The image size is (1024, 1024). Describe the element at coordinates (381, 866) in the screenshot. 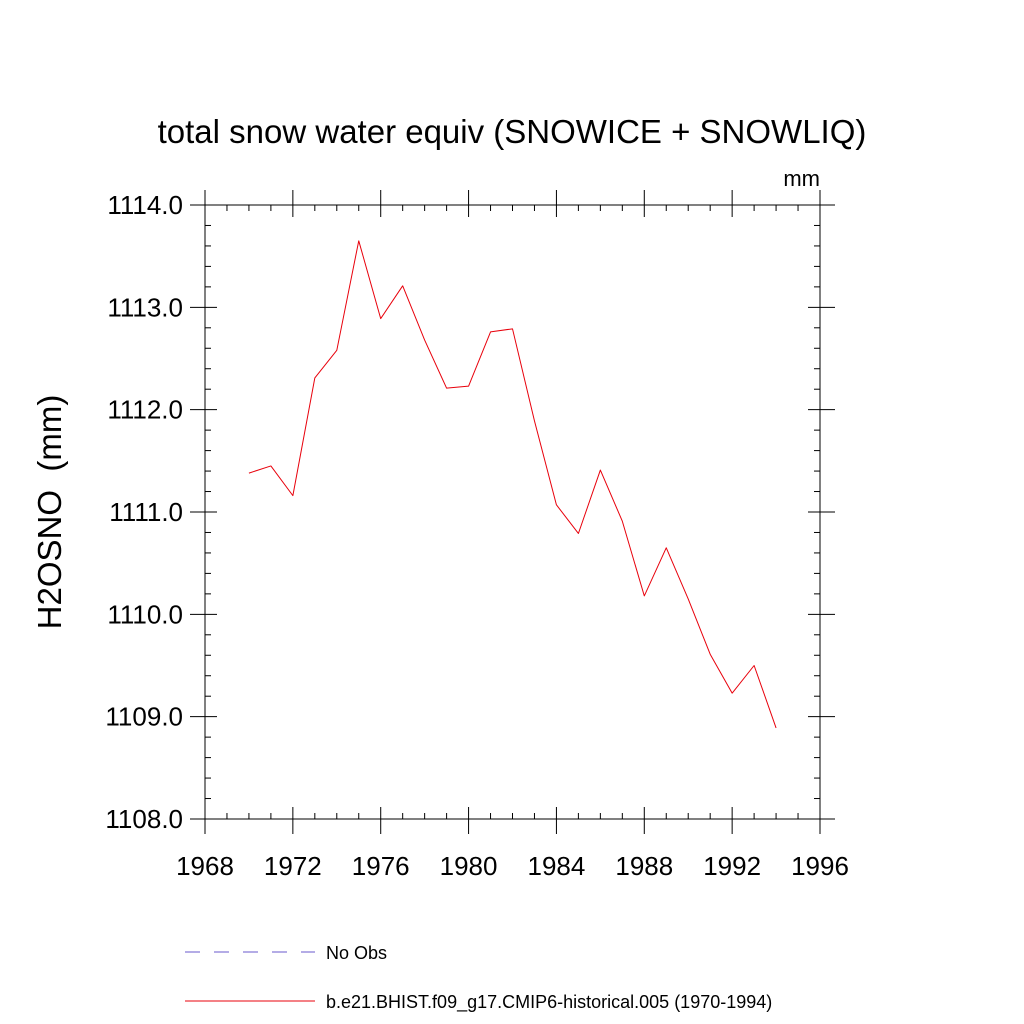

I see `x-tick-label: 1976` at that location.